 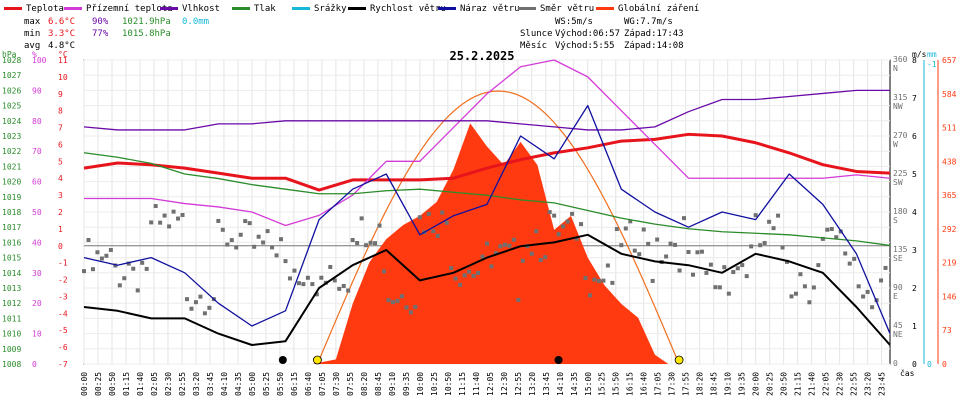 I want to click on x-tick-label: 05:25, so click(x=266, y=384).